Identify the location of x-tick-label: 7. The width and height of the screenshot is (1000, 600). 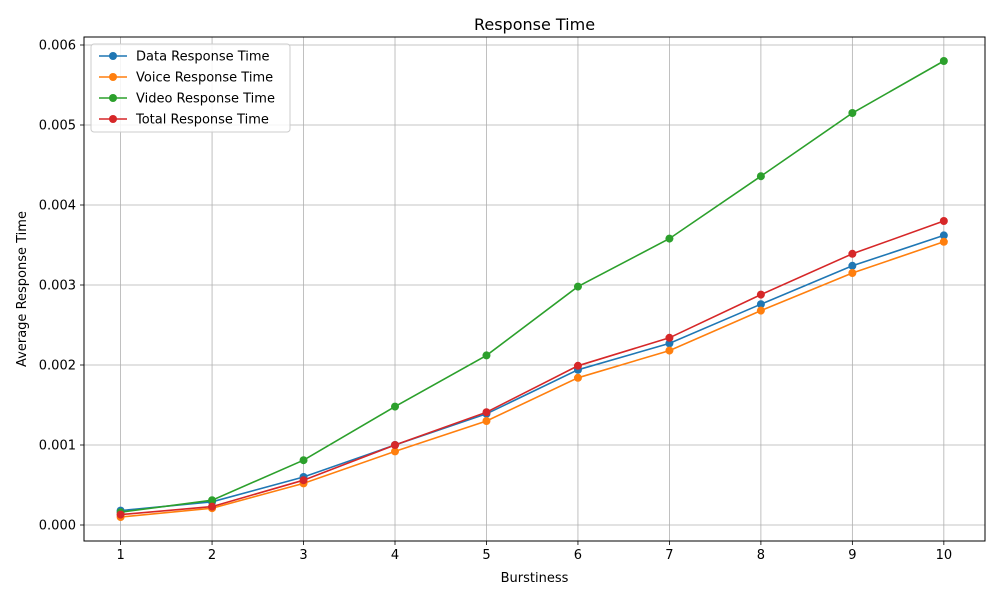
(669, 555).